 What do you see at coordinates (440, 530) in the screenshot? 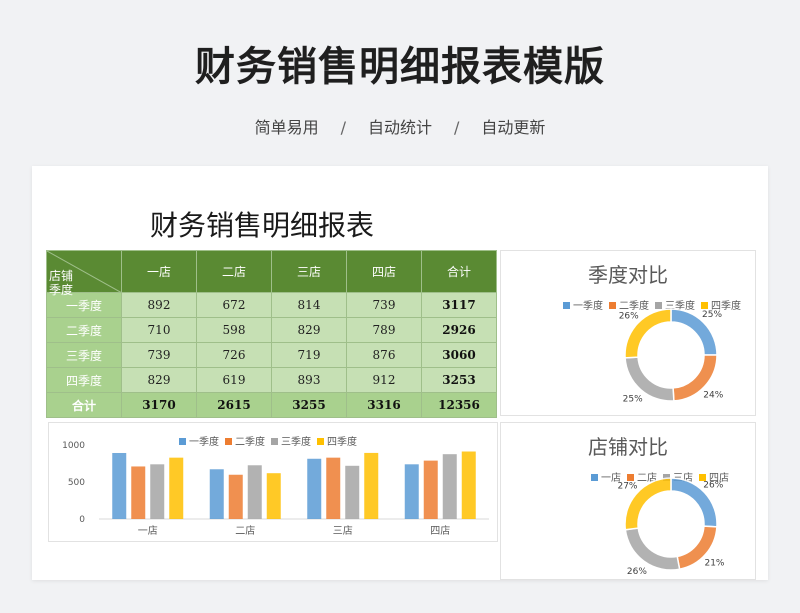
I see `x-tick-label: 四店` at bounding box center [440, 530].